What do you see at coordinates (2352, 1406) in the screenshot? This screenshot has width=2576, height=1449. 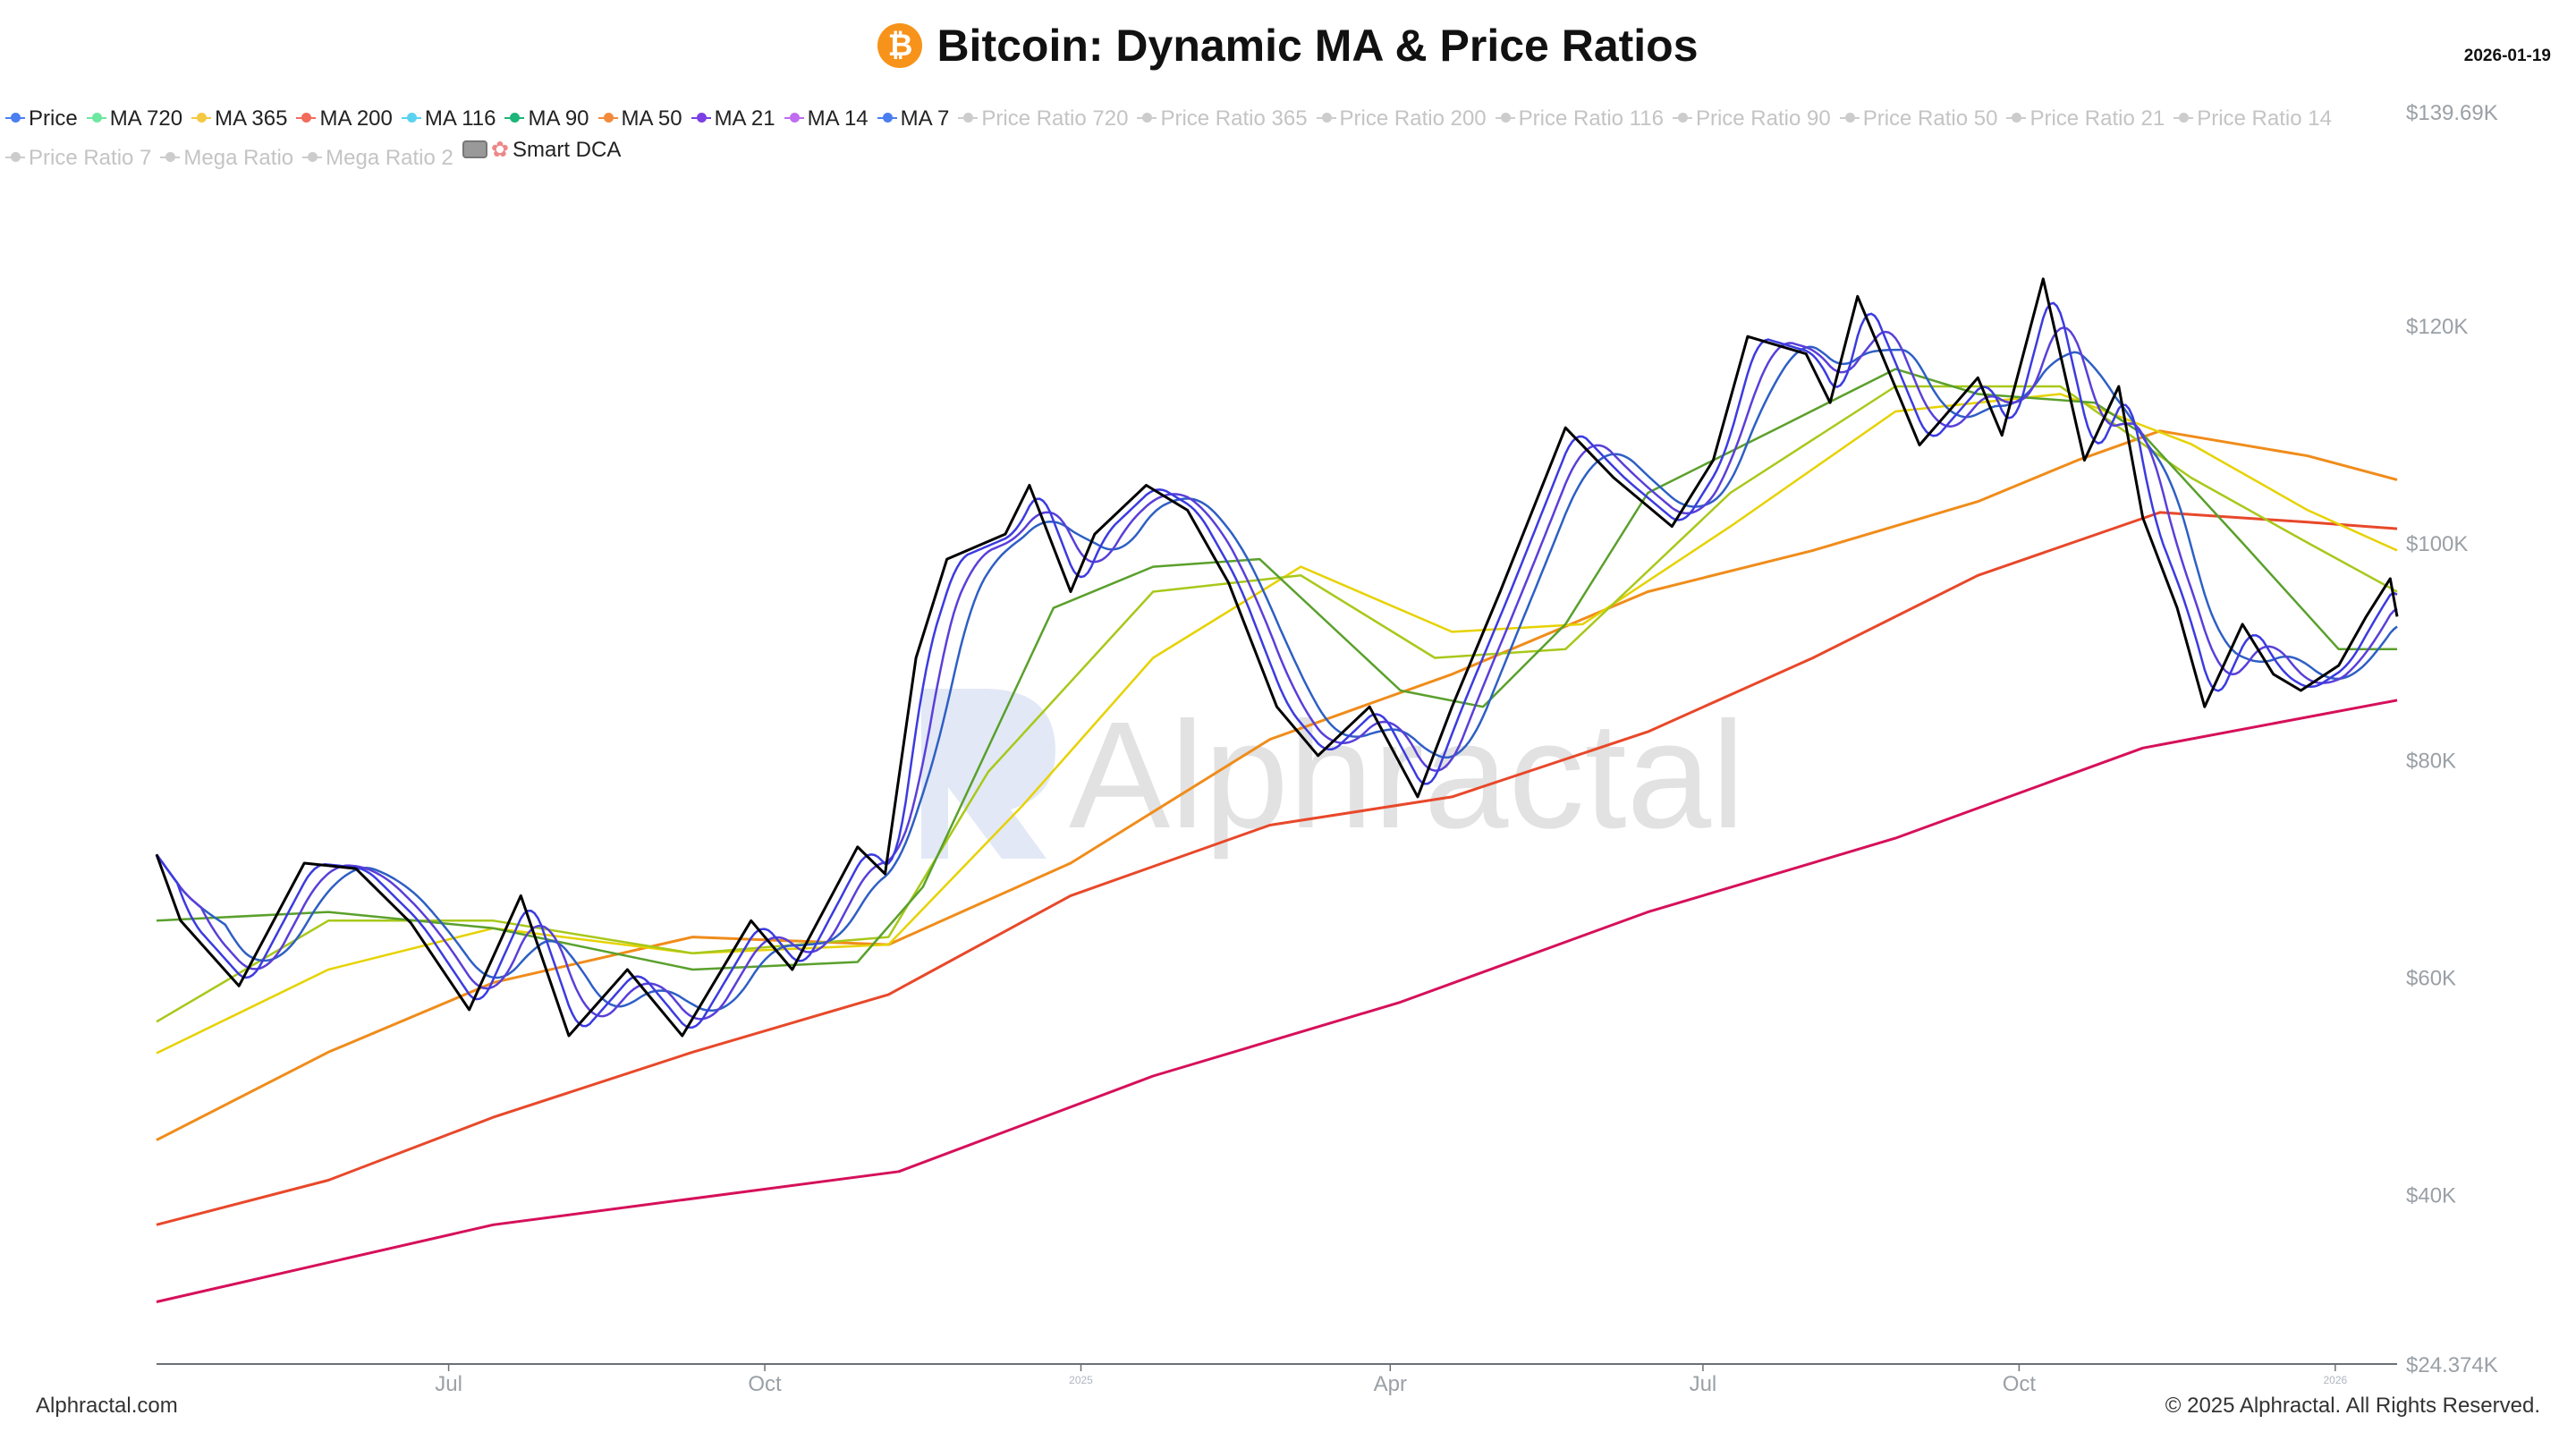 I see `footer-copyright: © 2025 Alphractal. All Rights Reserved.` at bounding box center [2352, 1406].